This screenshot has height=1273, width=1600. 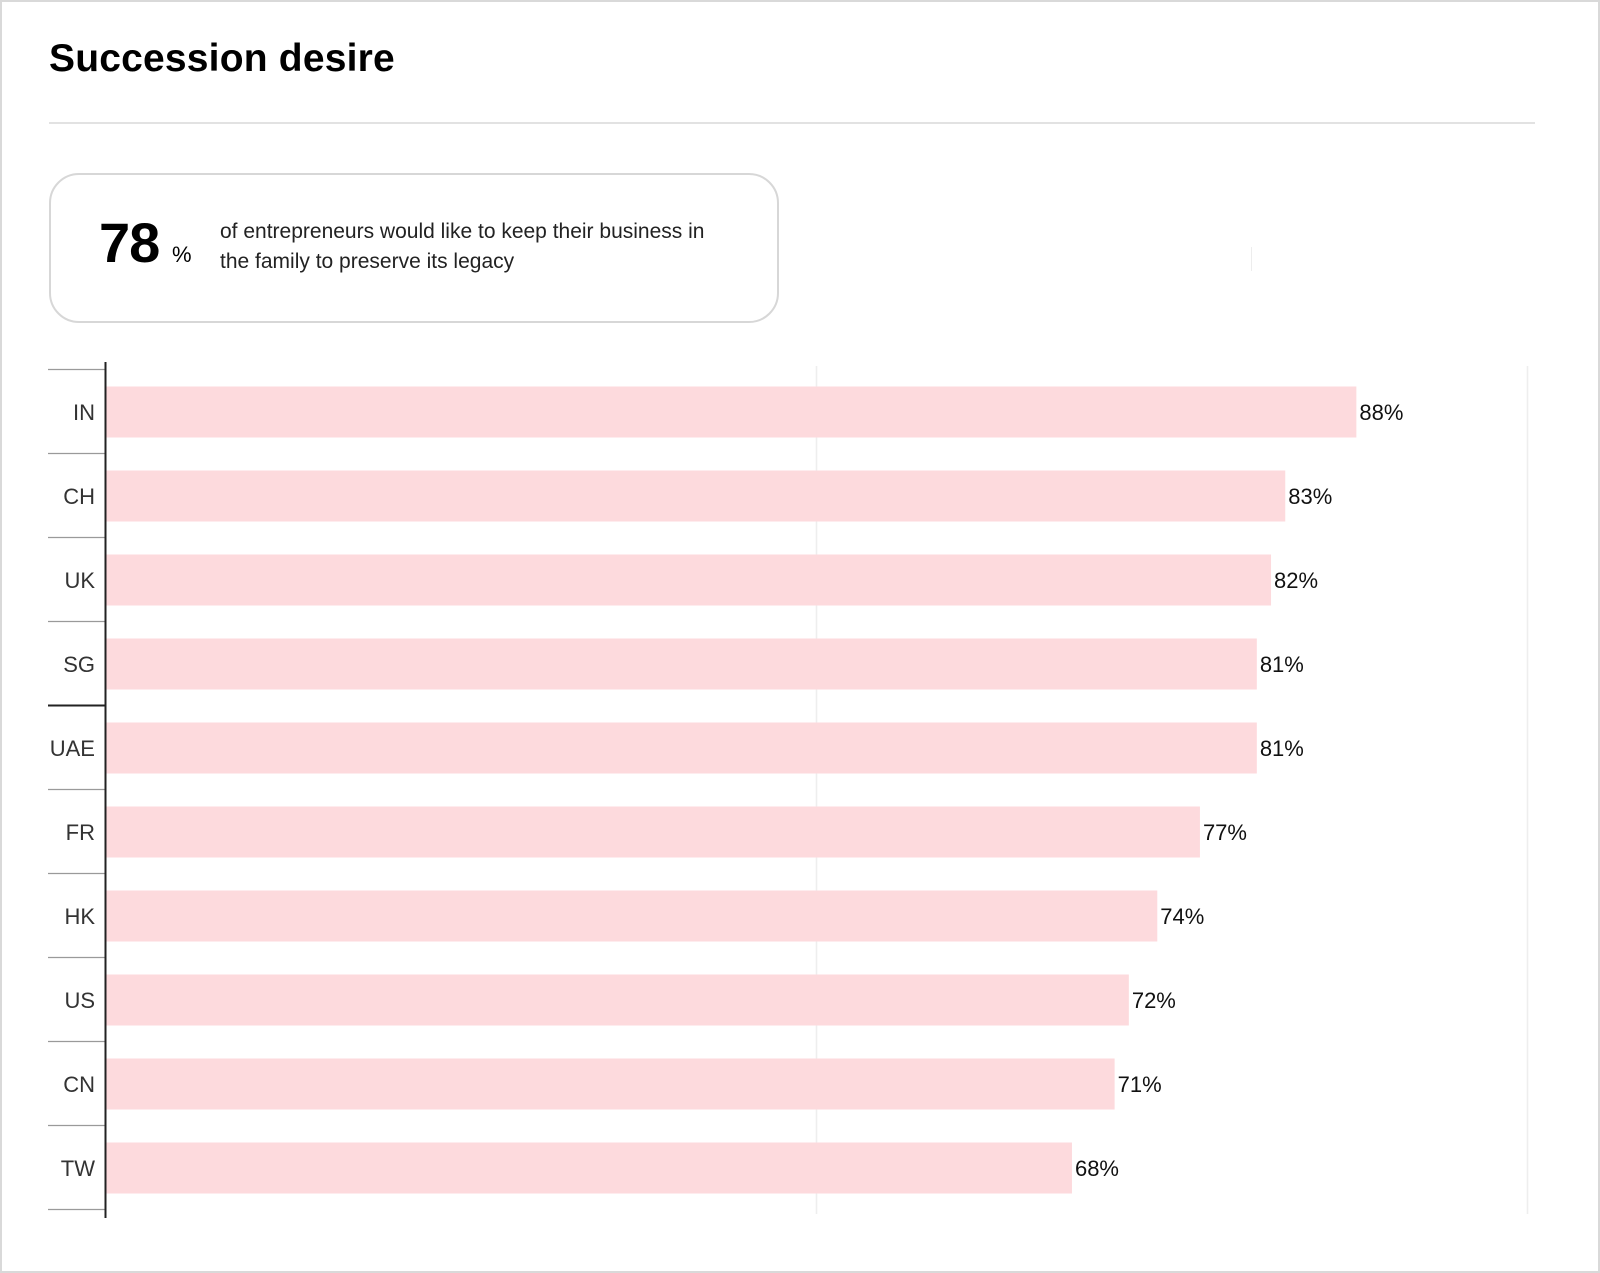 What do you see at coordinates (681, 748) in the screenshot?
I see `bar-uae` at bounding box center [681, 748].